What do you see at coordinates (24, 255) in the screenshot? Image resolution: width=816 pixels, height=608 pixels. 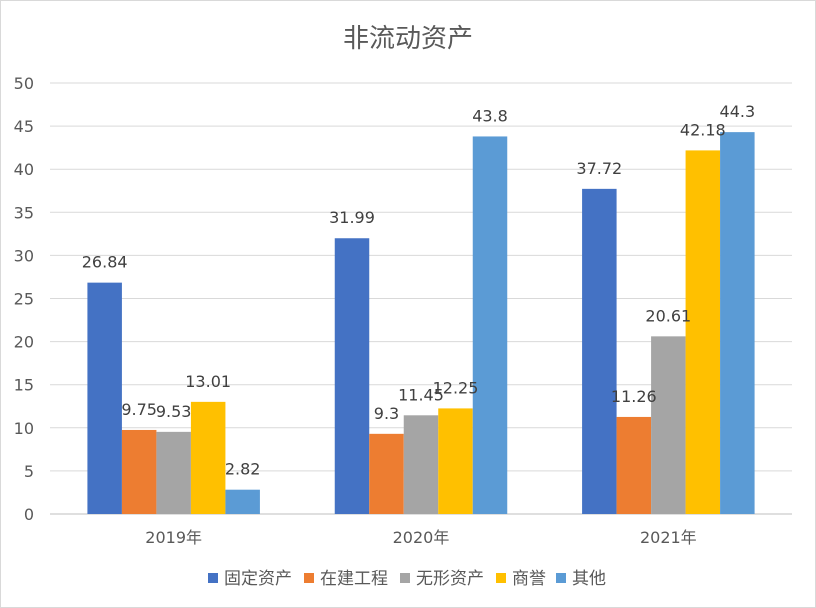 I see `y-tick-label: 30` at bounding box center [24, 255].